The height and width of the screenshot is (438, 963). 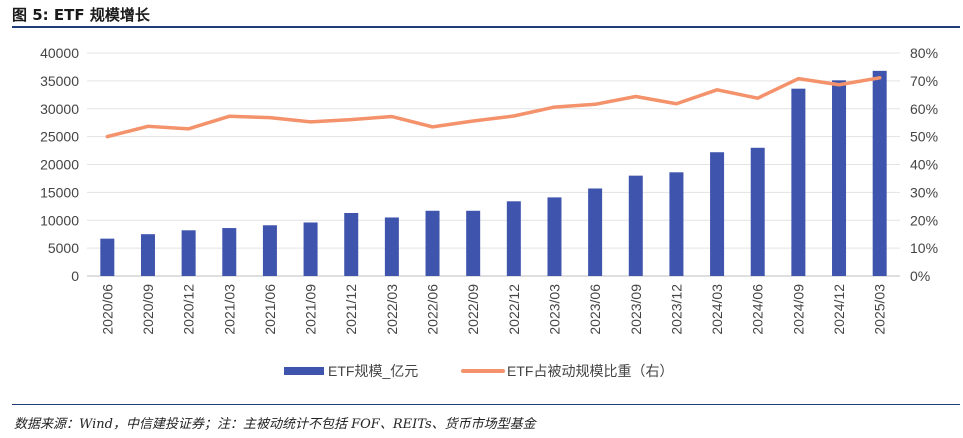 What do you see at coordinates (595, 309) in the screenshot?
I see `x-tick-label: 2023/06` at bounding box center [595, 309].